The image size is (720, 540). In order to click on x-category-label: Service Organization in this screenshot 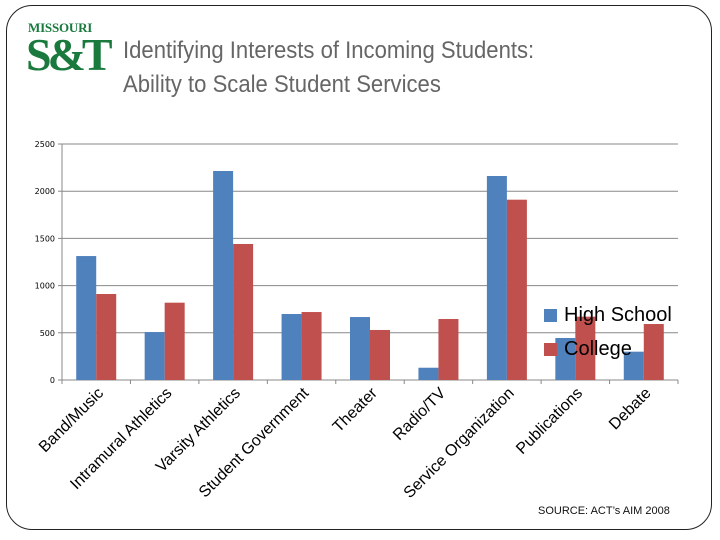, I will do `click(459, 443)`.